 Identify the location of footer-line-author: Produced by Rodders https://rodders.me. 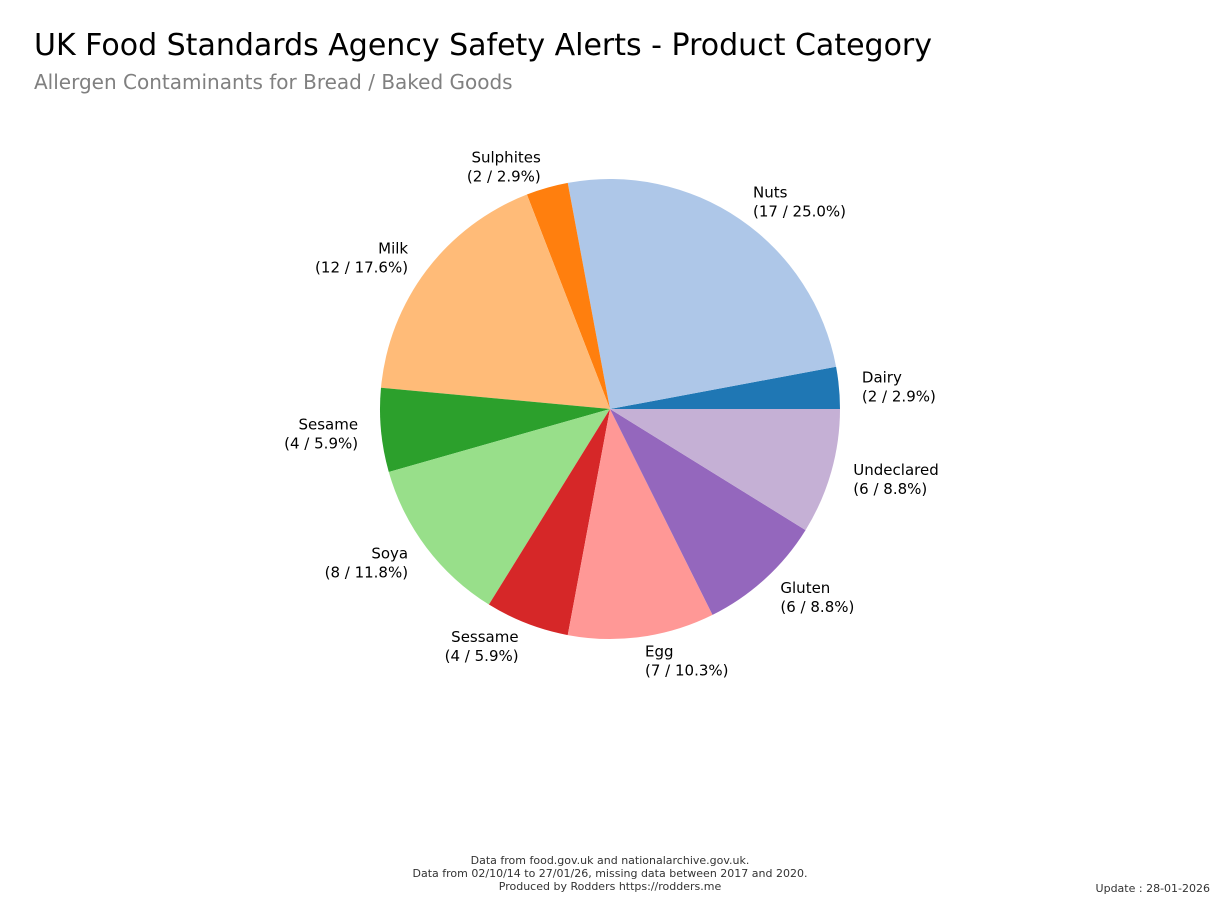
(610, 886).